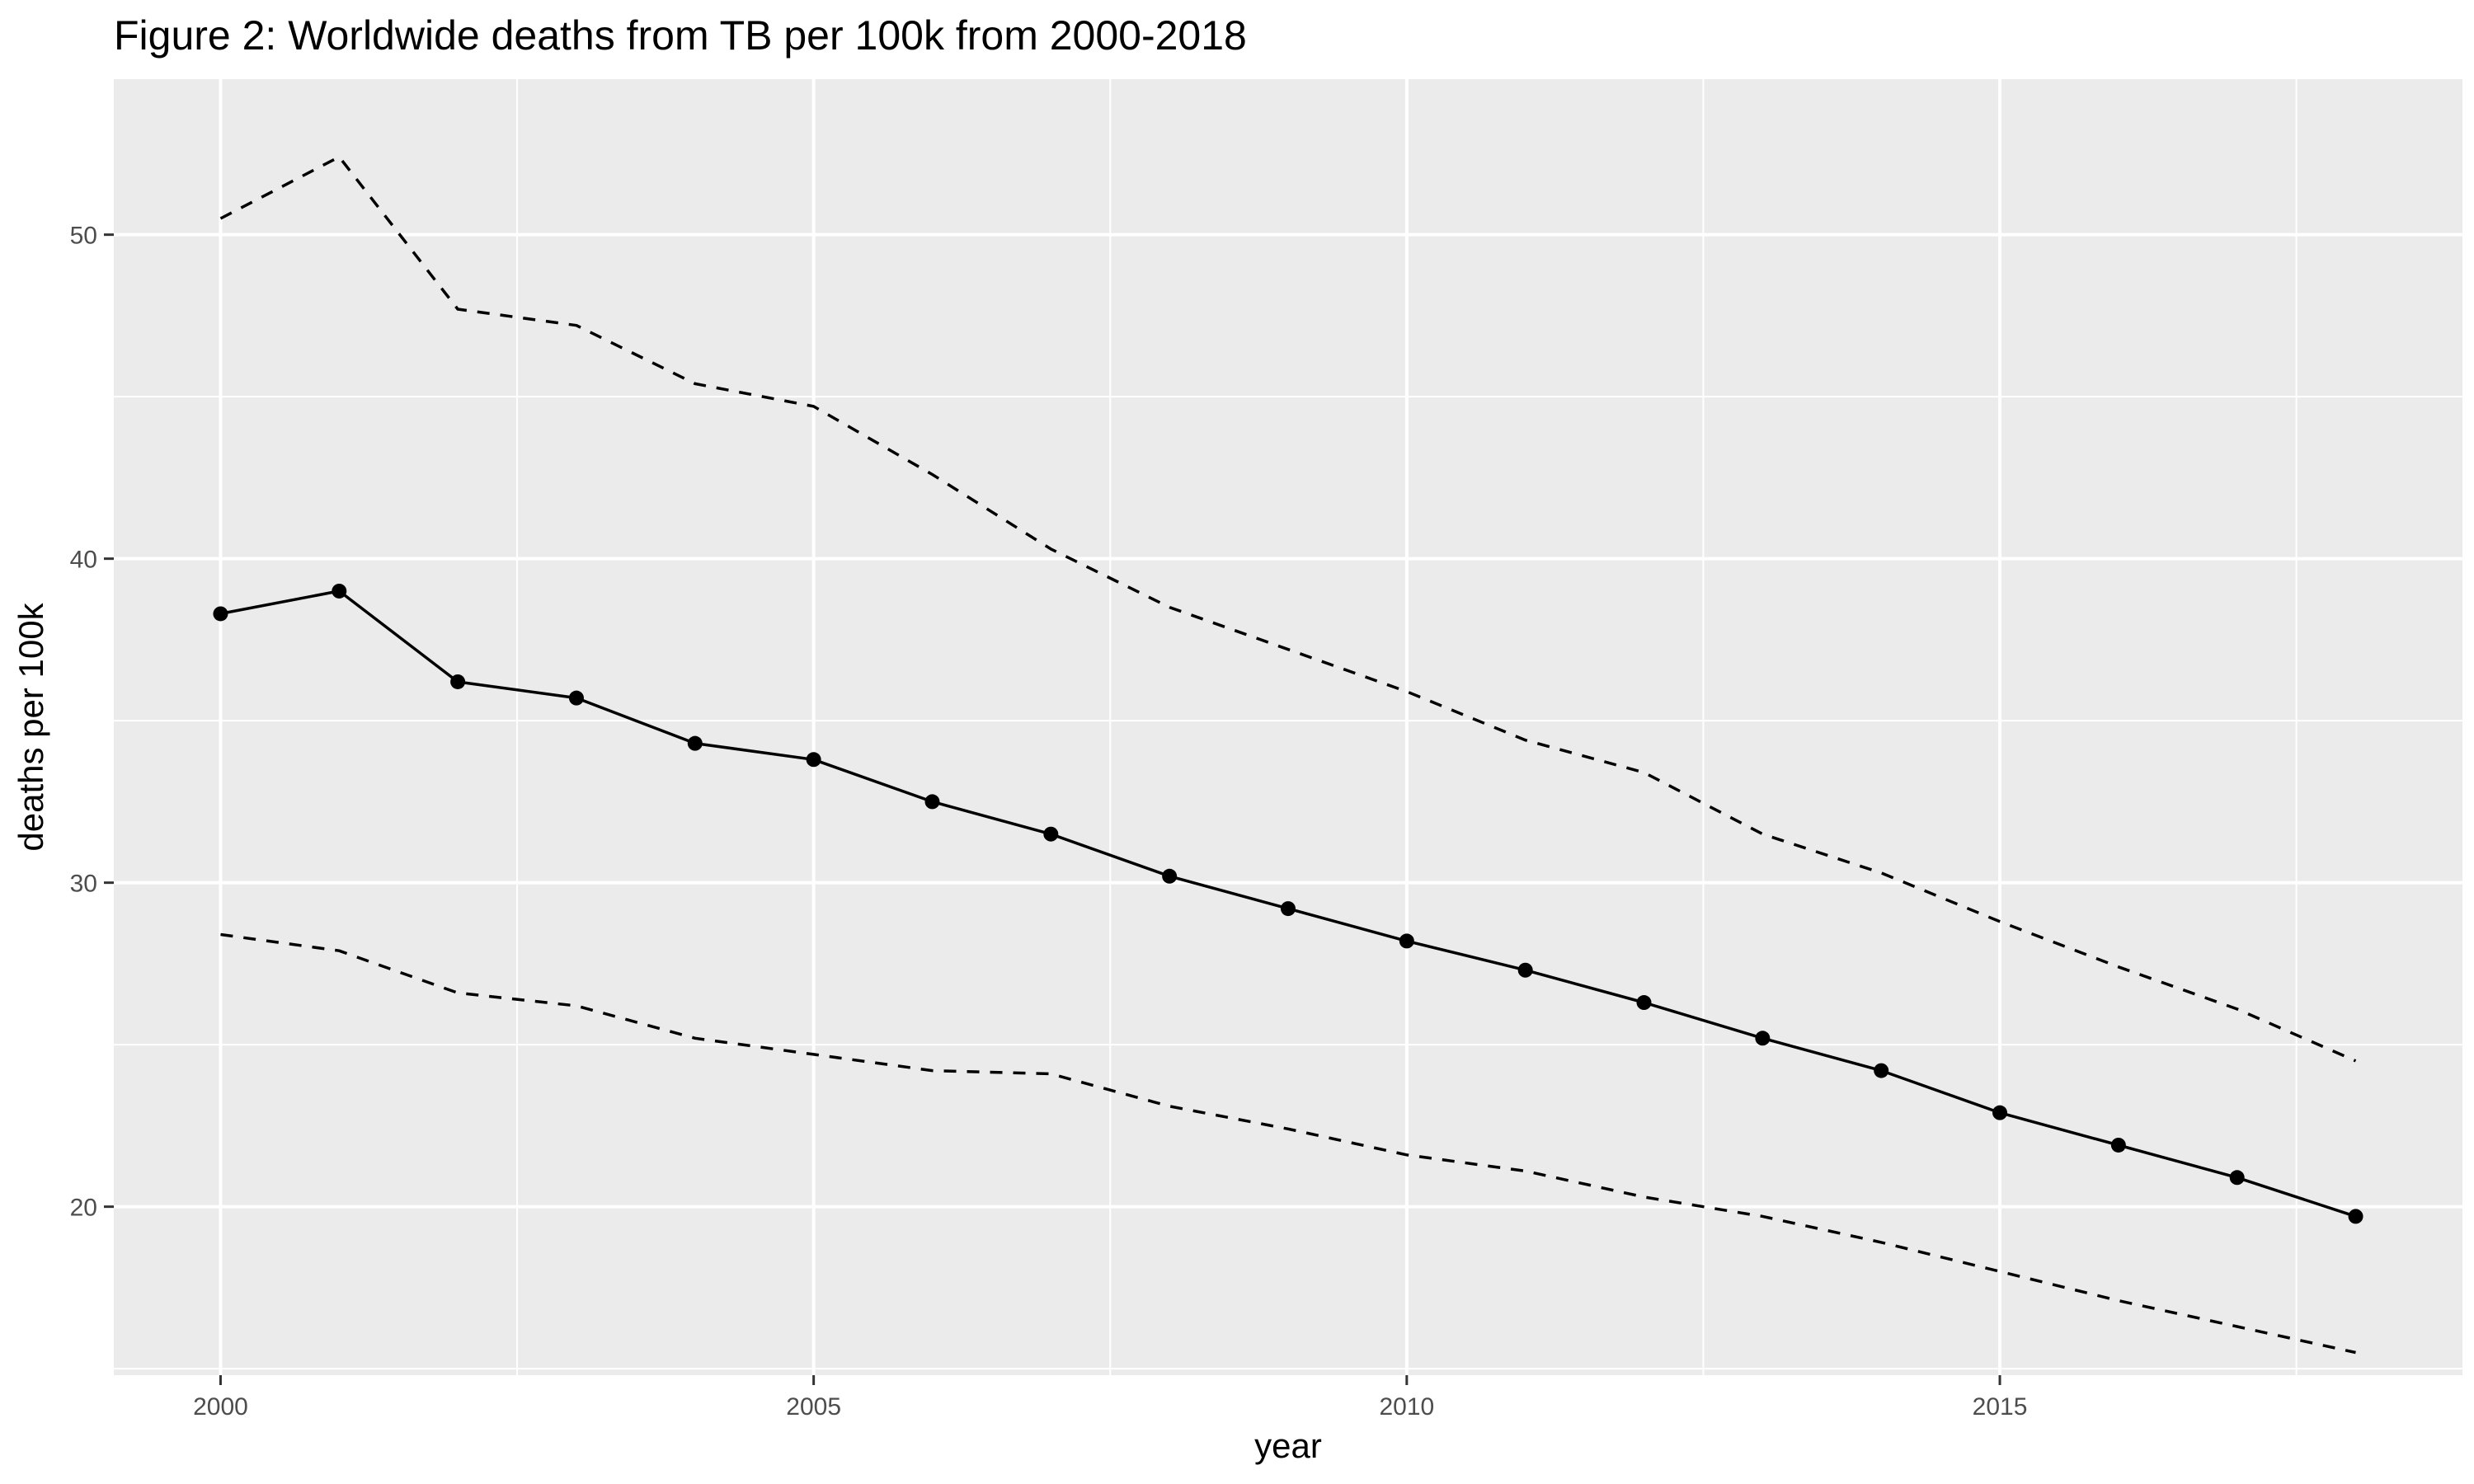  What do you see at coordinates (31, 726) in the screenshot?
I see `y-axis-title: deaths per 100k` at bounding box center [31, 726].